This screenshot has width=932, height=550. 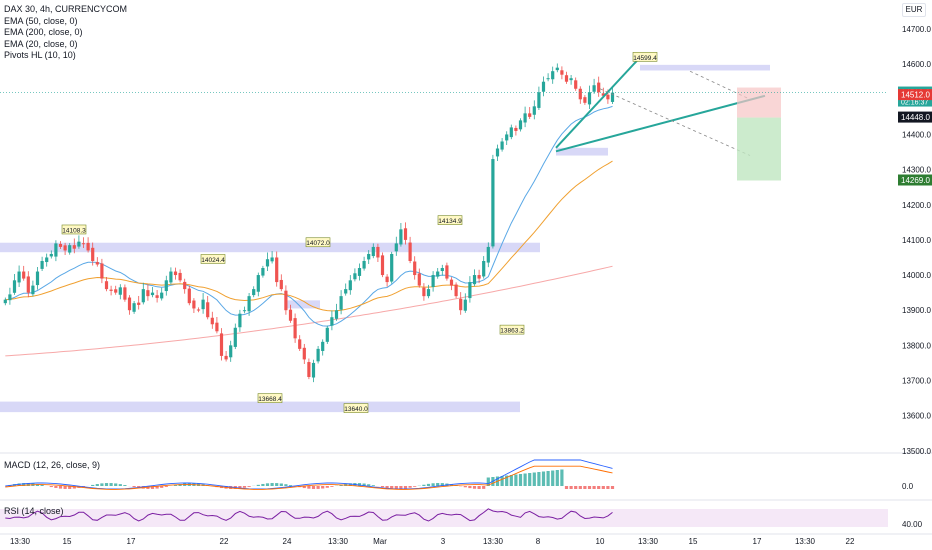 What do you see at coordinates (916, 451) in the screenshot?
I see `price-tick-label: 13500.0` at bounding box center [916, 451].